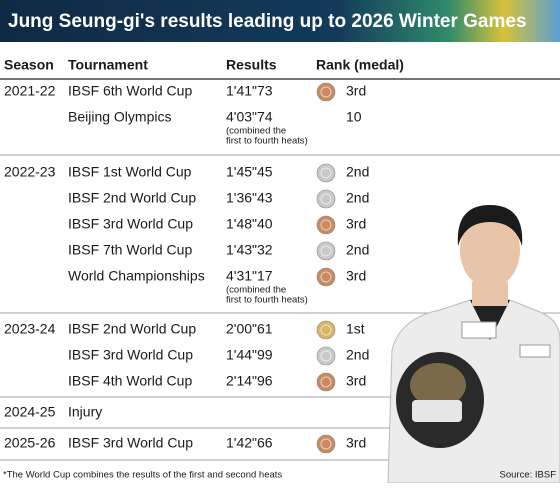 This screenshot has height=488, width=560. Describe the element at coordinates (108, 65) in the screenshot. I see `column-header: Tournament` at that location.